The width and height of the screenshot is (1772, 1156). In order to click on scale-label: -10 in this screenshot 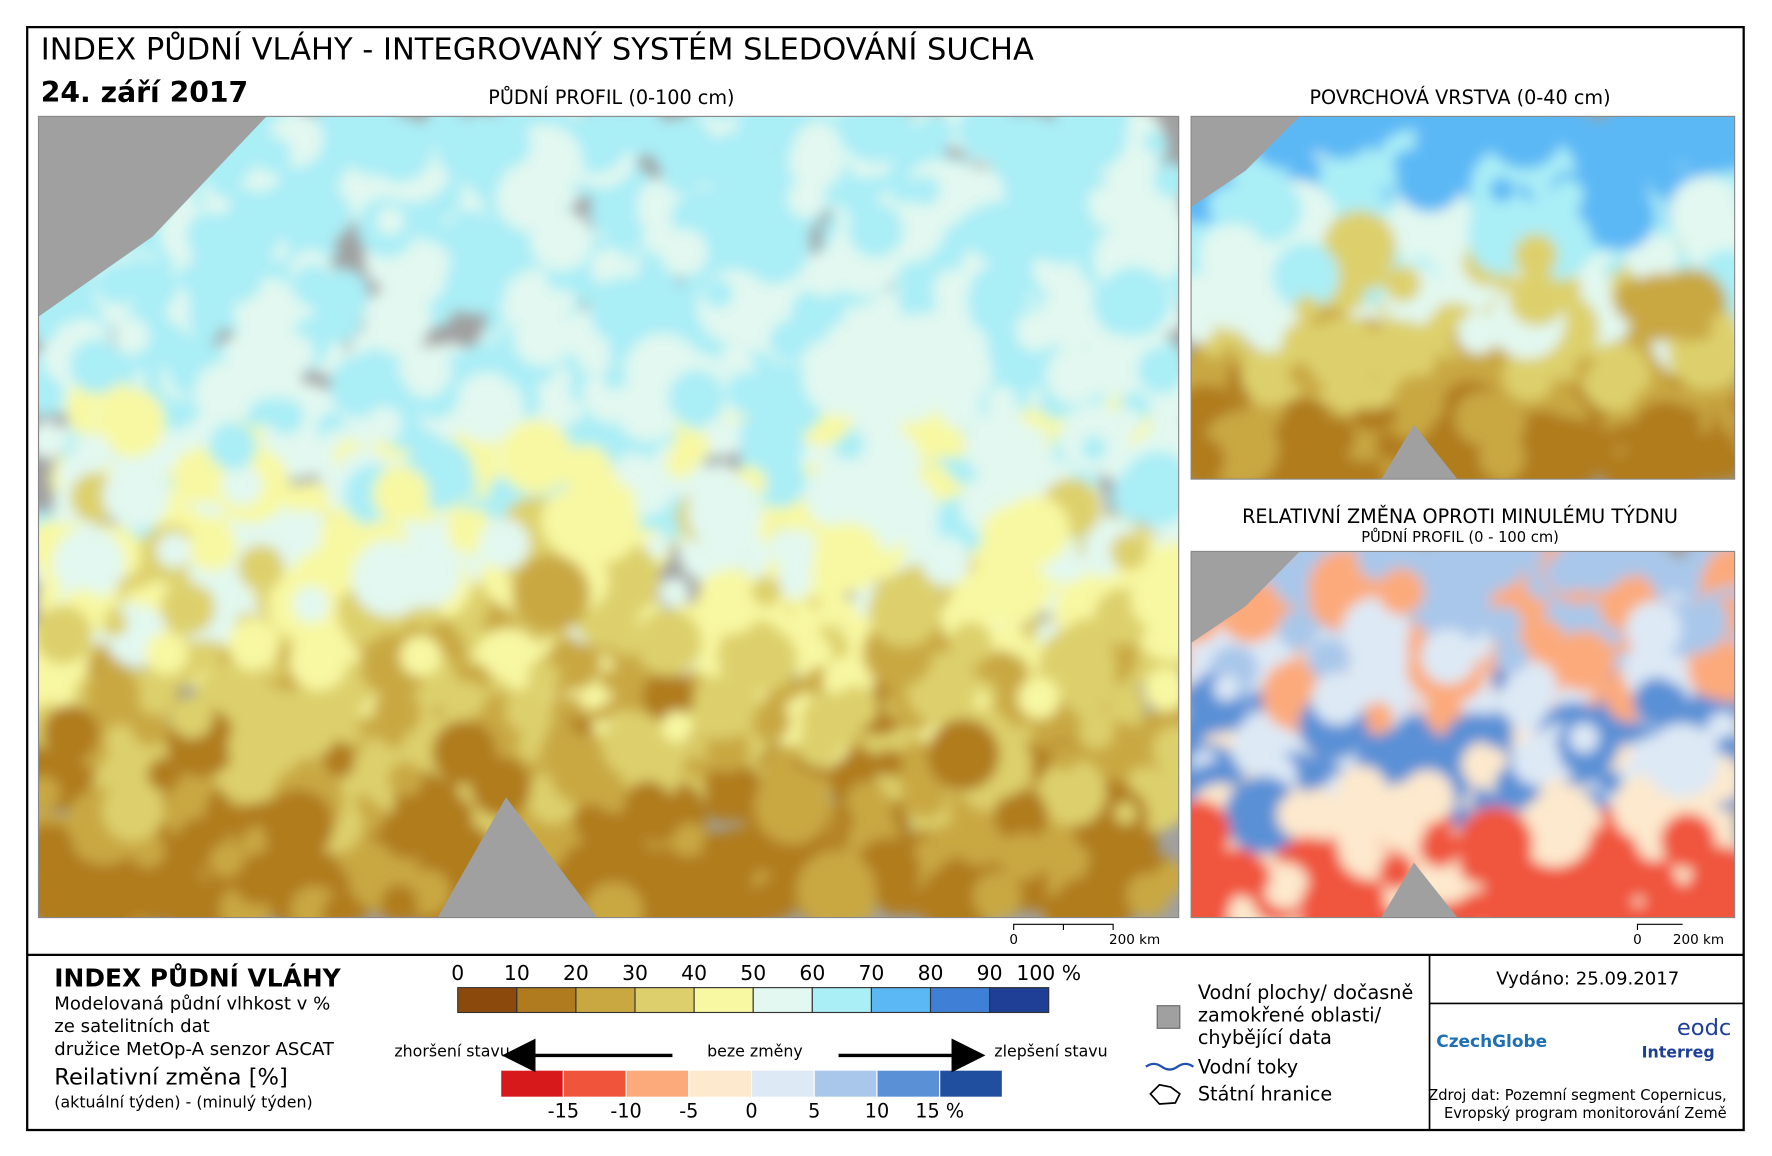, I will do `click(625, 1110)`.